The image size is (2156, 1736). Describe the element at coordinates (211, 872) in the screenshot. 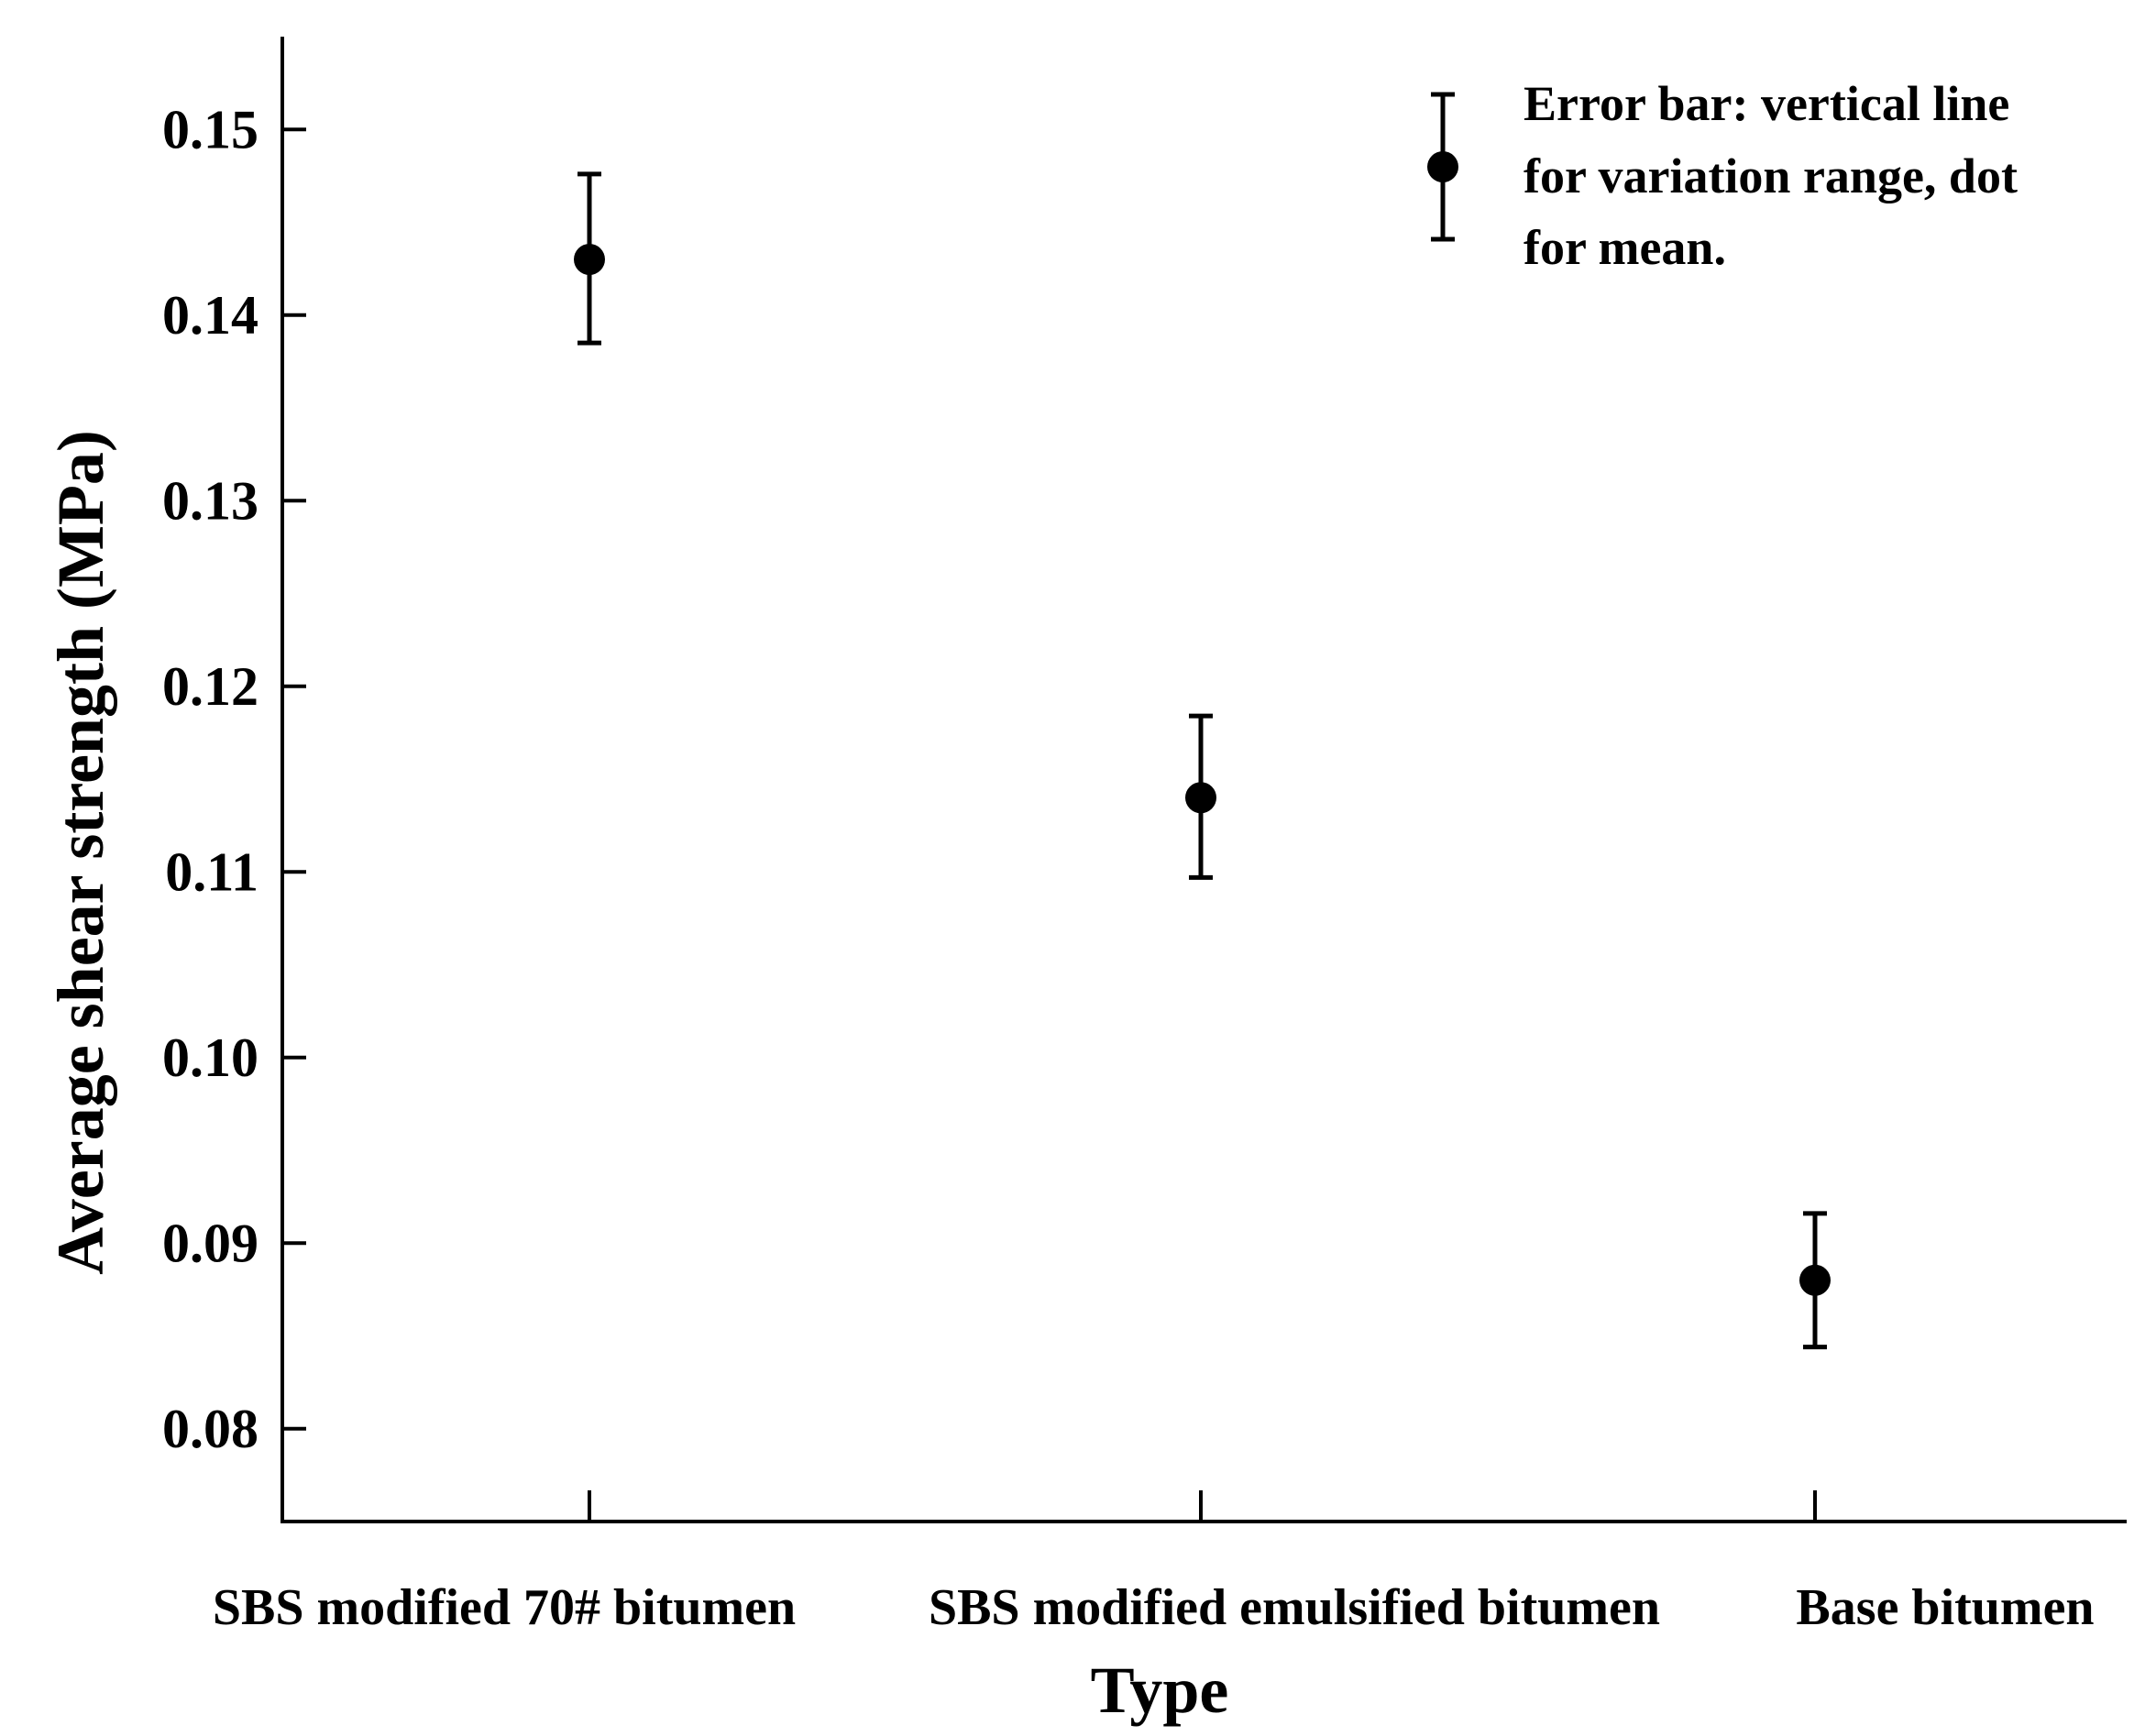

I see `y-tick-label: 0.11` at that location.